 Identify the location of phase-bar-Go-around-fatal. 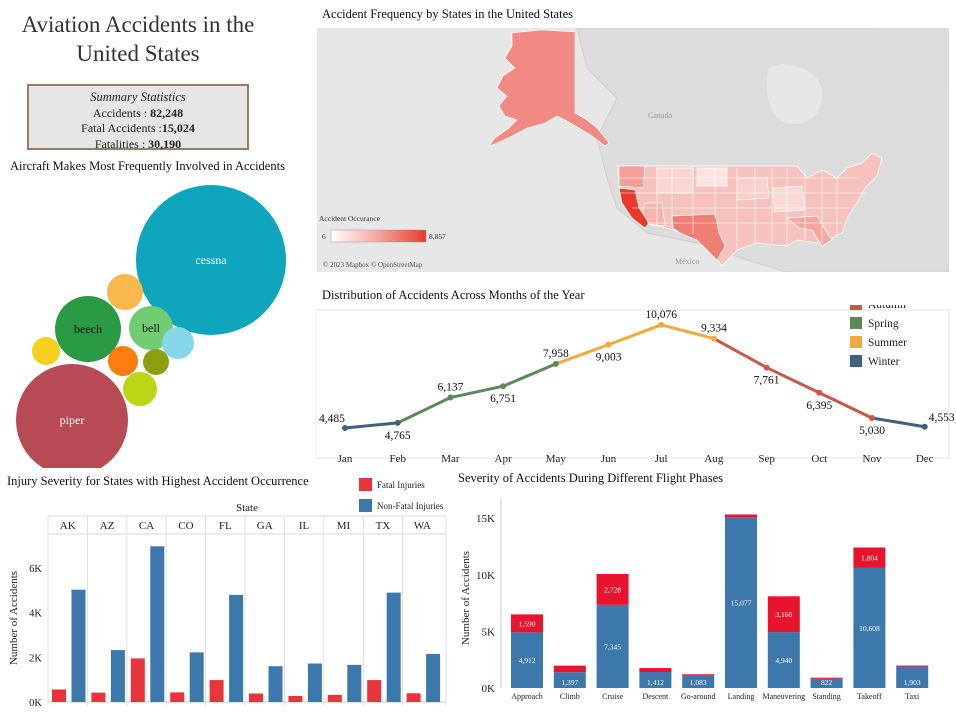
(698, 675).